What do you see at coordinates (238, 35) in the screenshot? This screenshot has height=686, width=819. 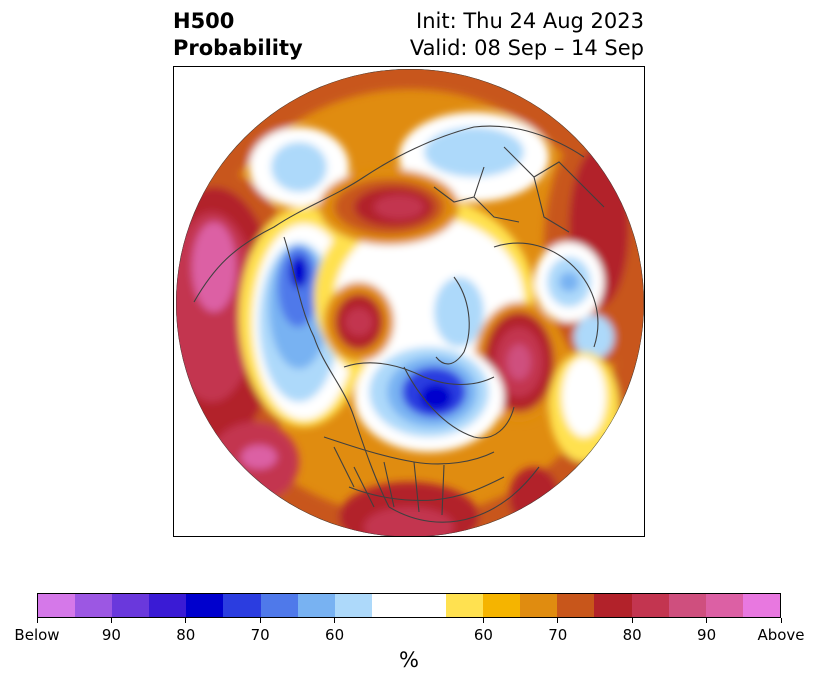 I see `title-left: H500 Probability` at bounding box center [238, 35].